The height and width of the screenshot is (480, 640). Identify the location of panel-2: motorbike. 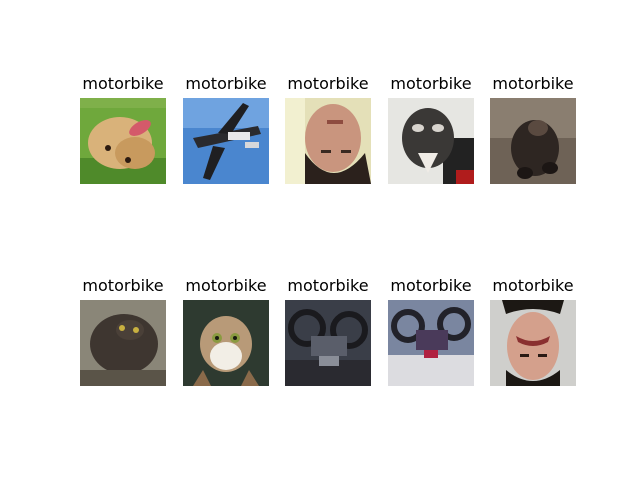
(226, 129).